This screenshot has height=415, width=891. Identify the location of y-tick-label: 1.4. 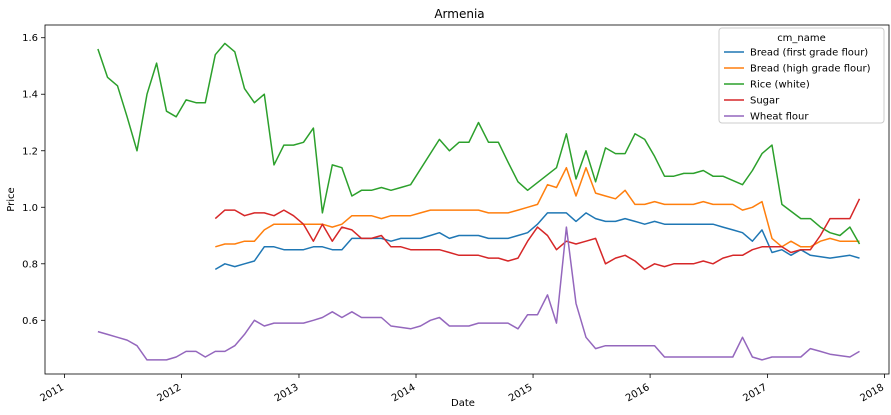
(30, 95).